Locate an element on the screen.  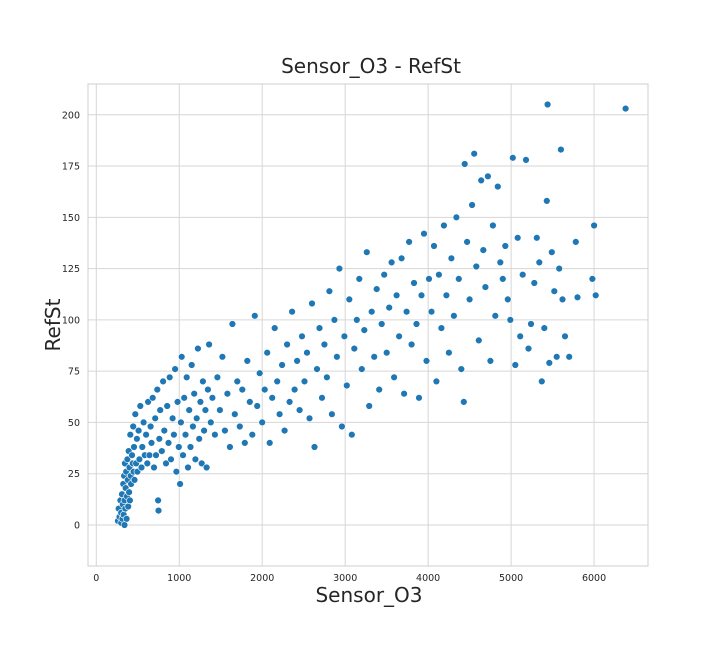
x-tick-label: 1000 is located at coordinates (179, 578).